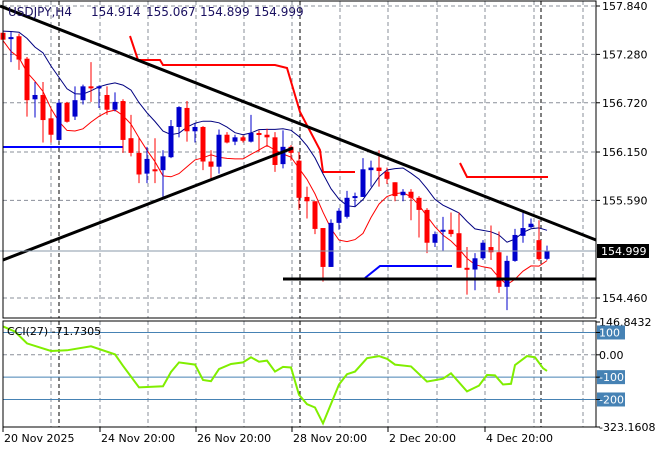  What do you see at coordinates (408, 272) in the screenshot?
I see `support-step-line` at bounding box center [408, 272].